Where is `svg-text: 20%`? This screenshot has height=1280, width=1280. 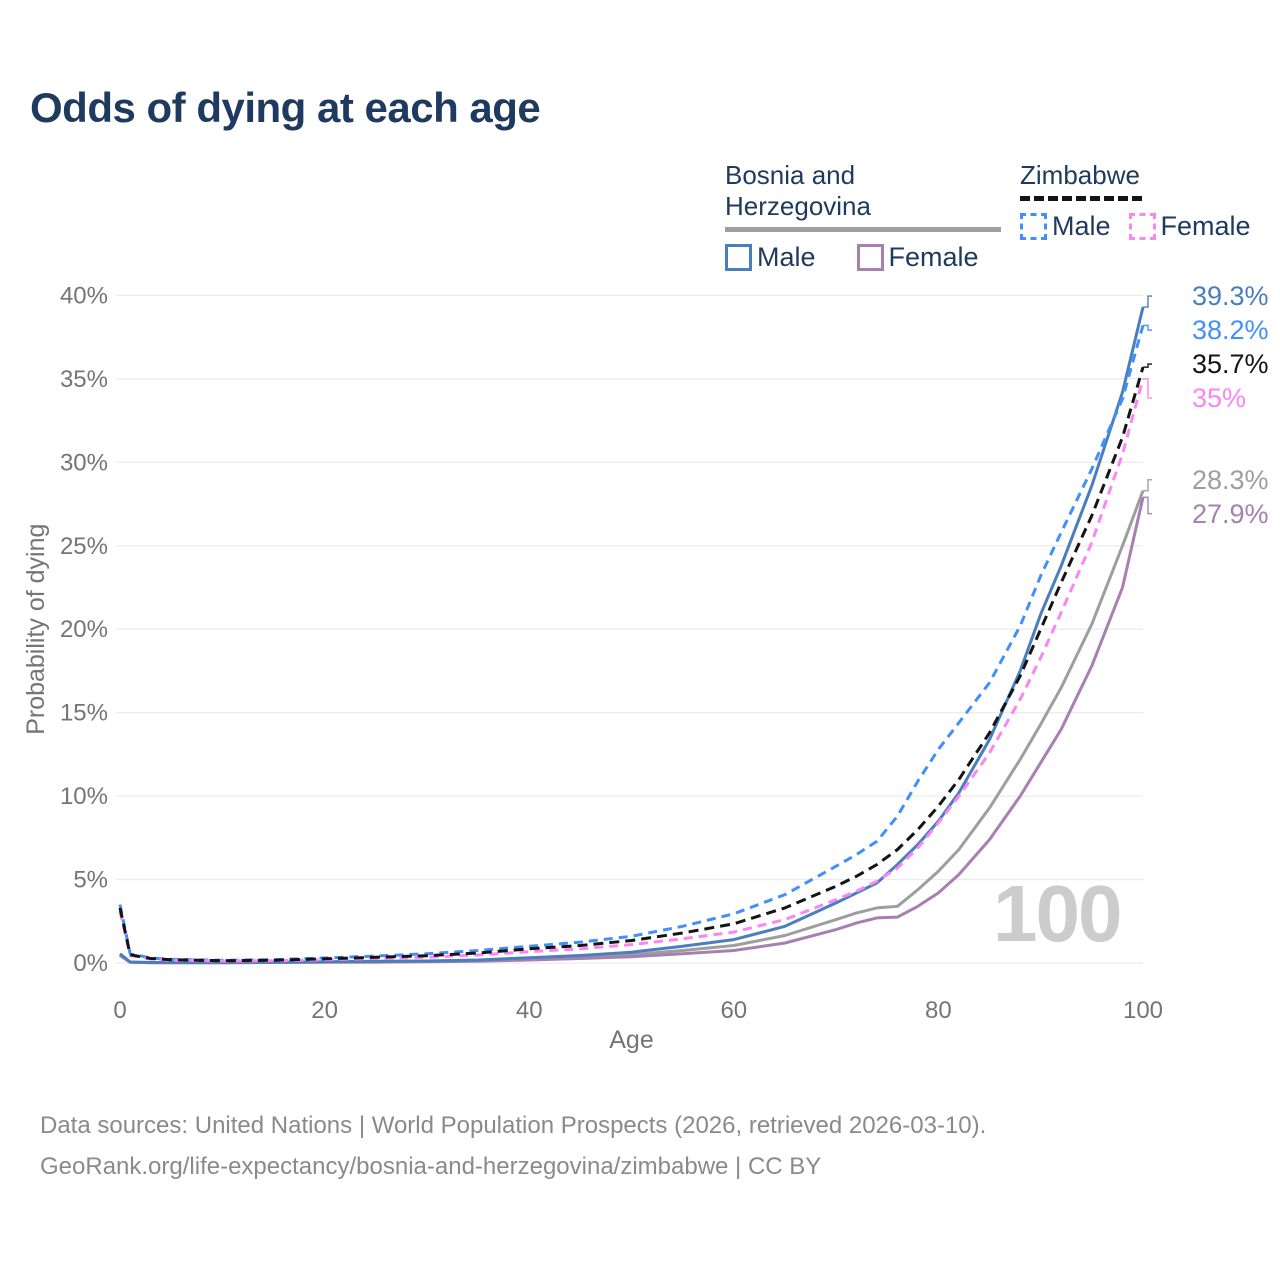 svg-text: 20% is located at coordinates (84, 629).